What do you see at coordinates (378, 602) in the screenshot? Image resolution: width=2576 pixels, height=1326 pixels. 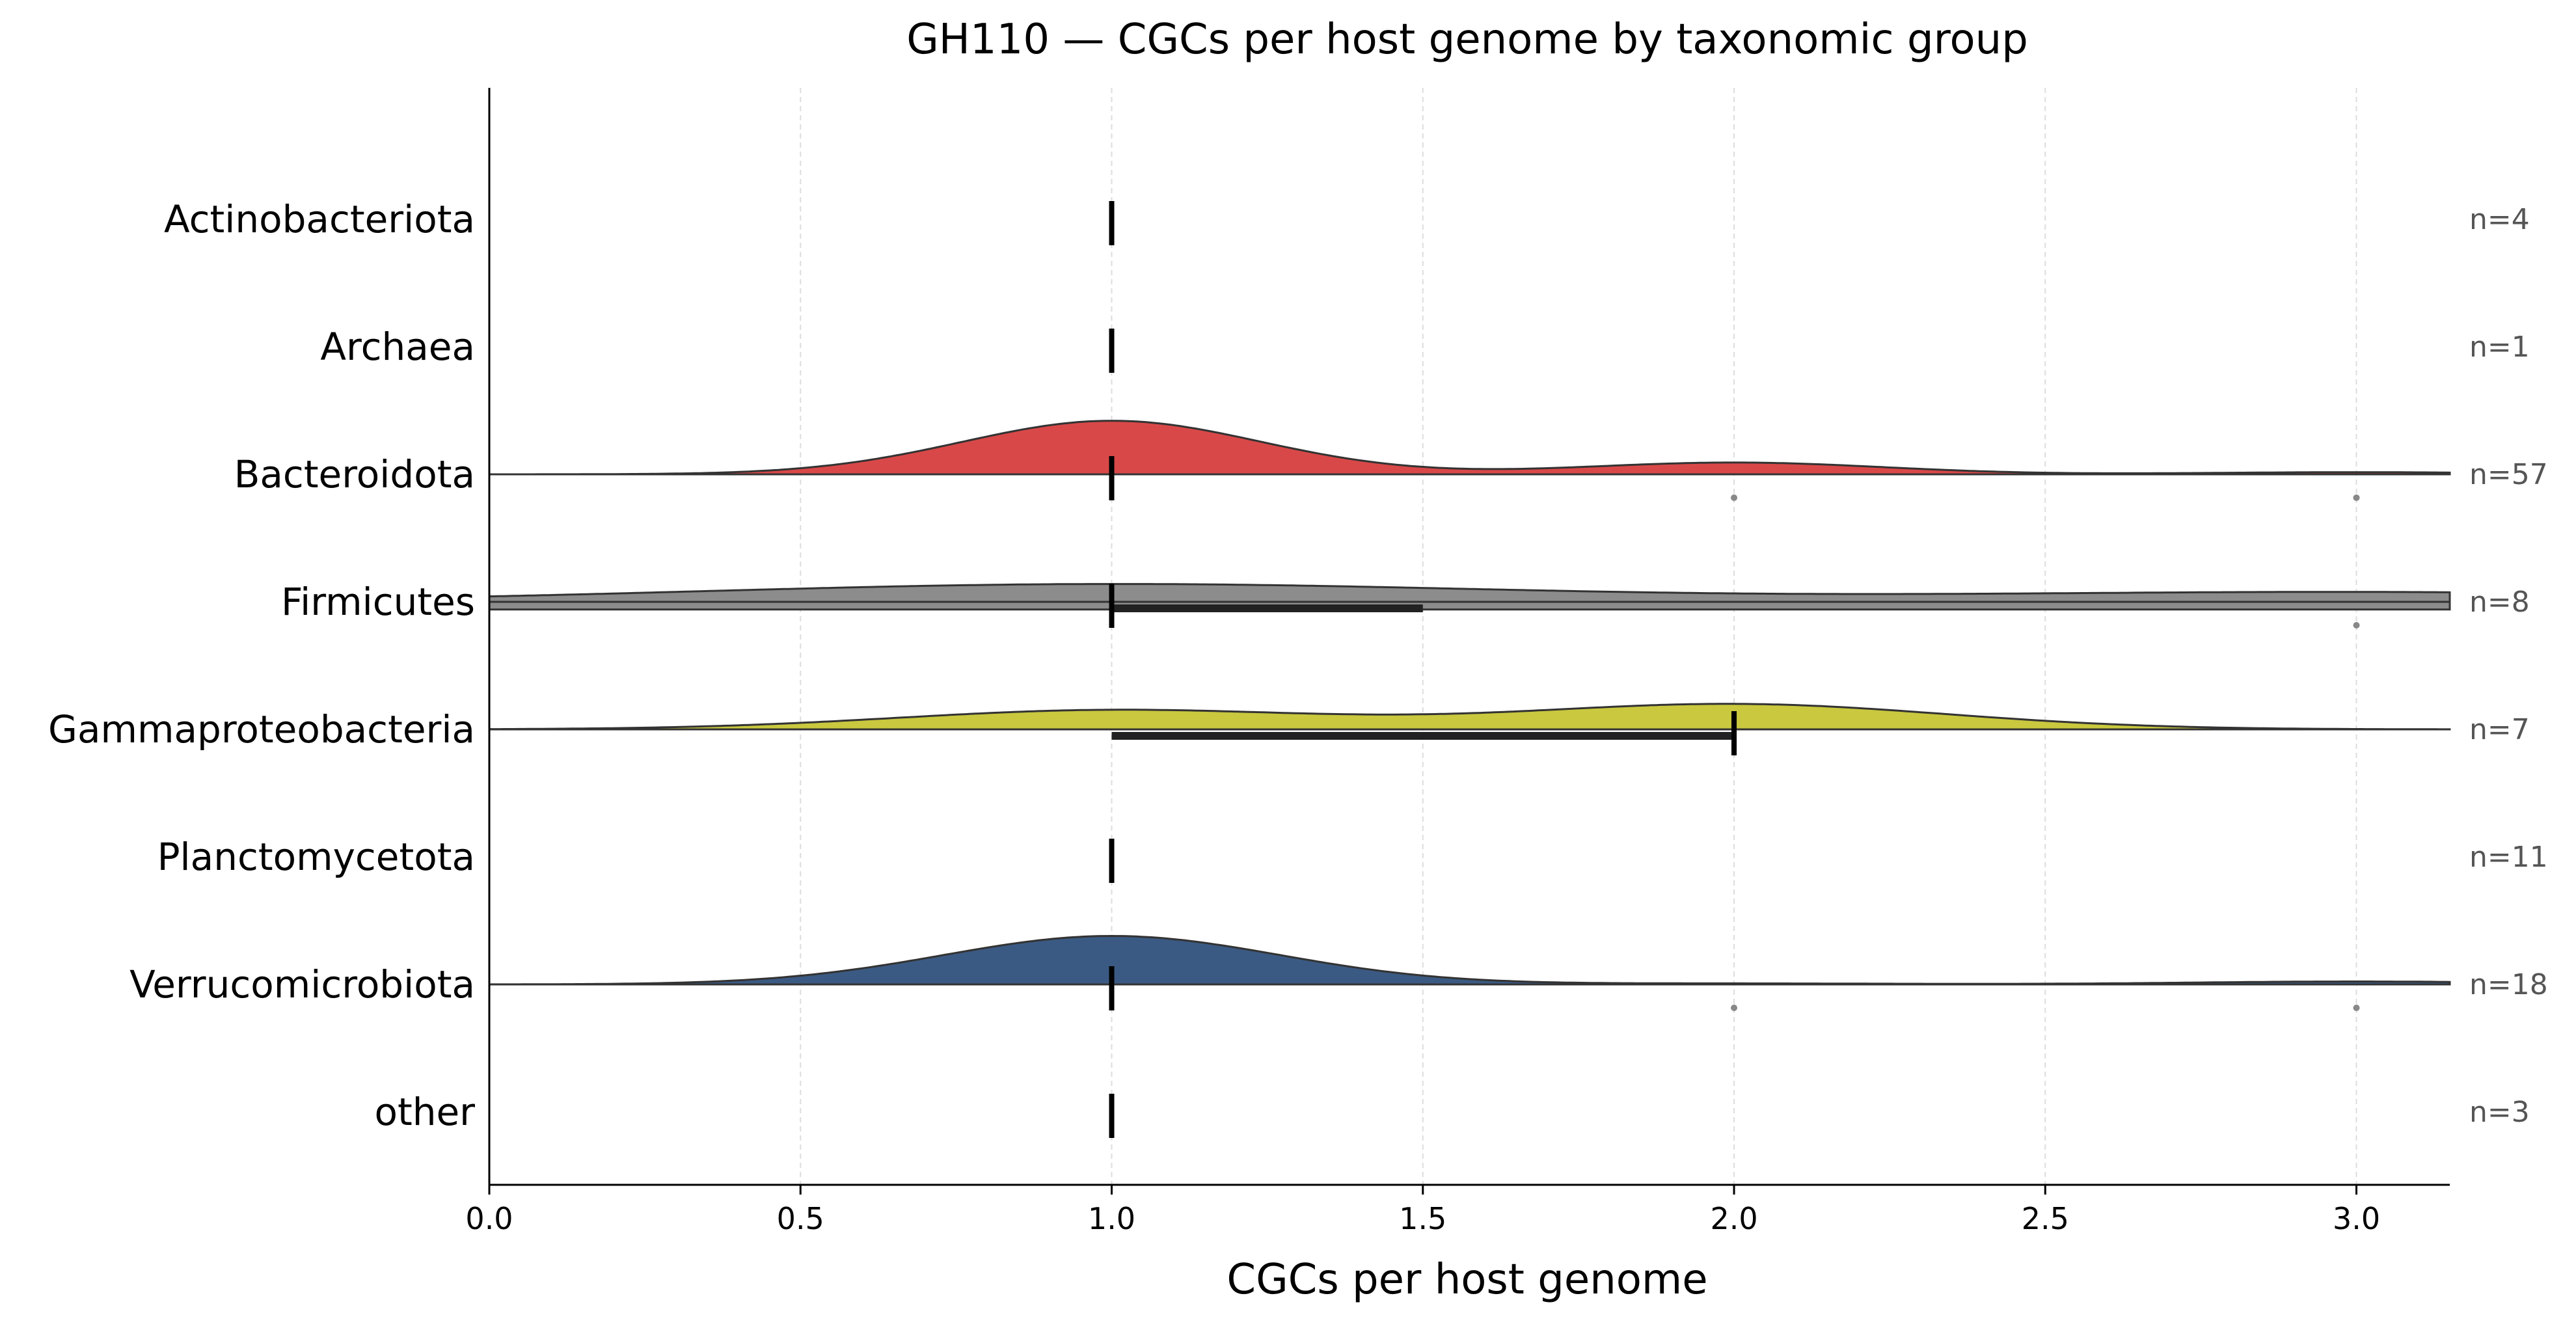 I see `group-label: Firmicutes` at bounding box center [378, 602].